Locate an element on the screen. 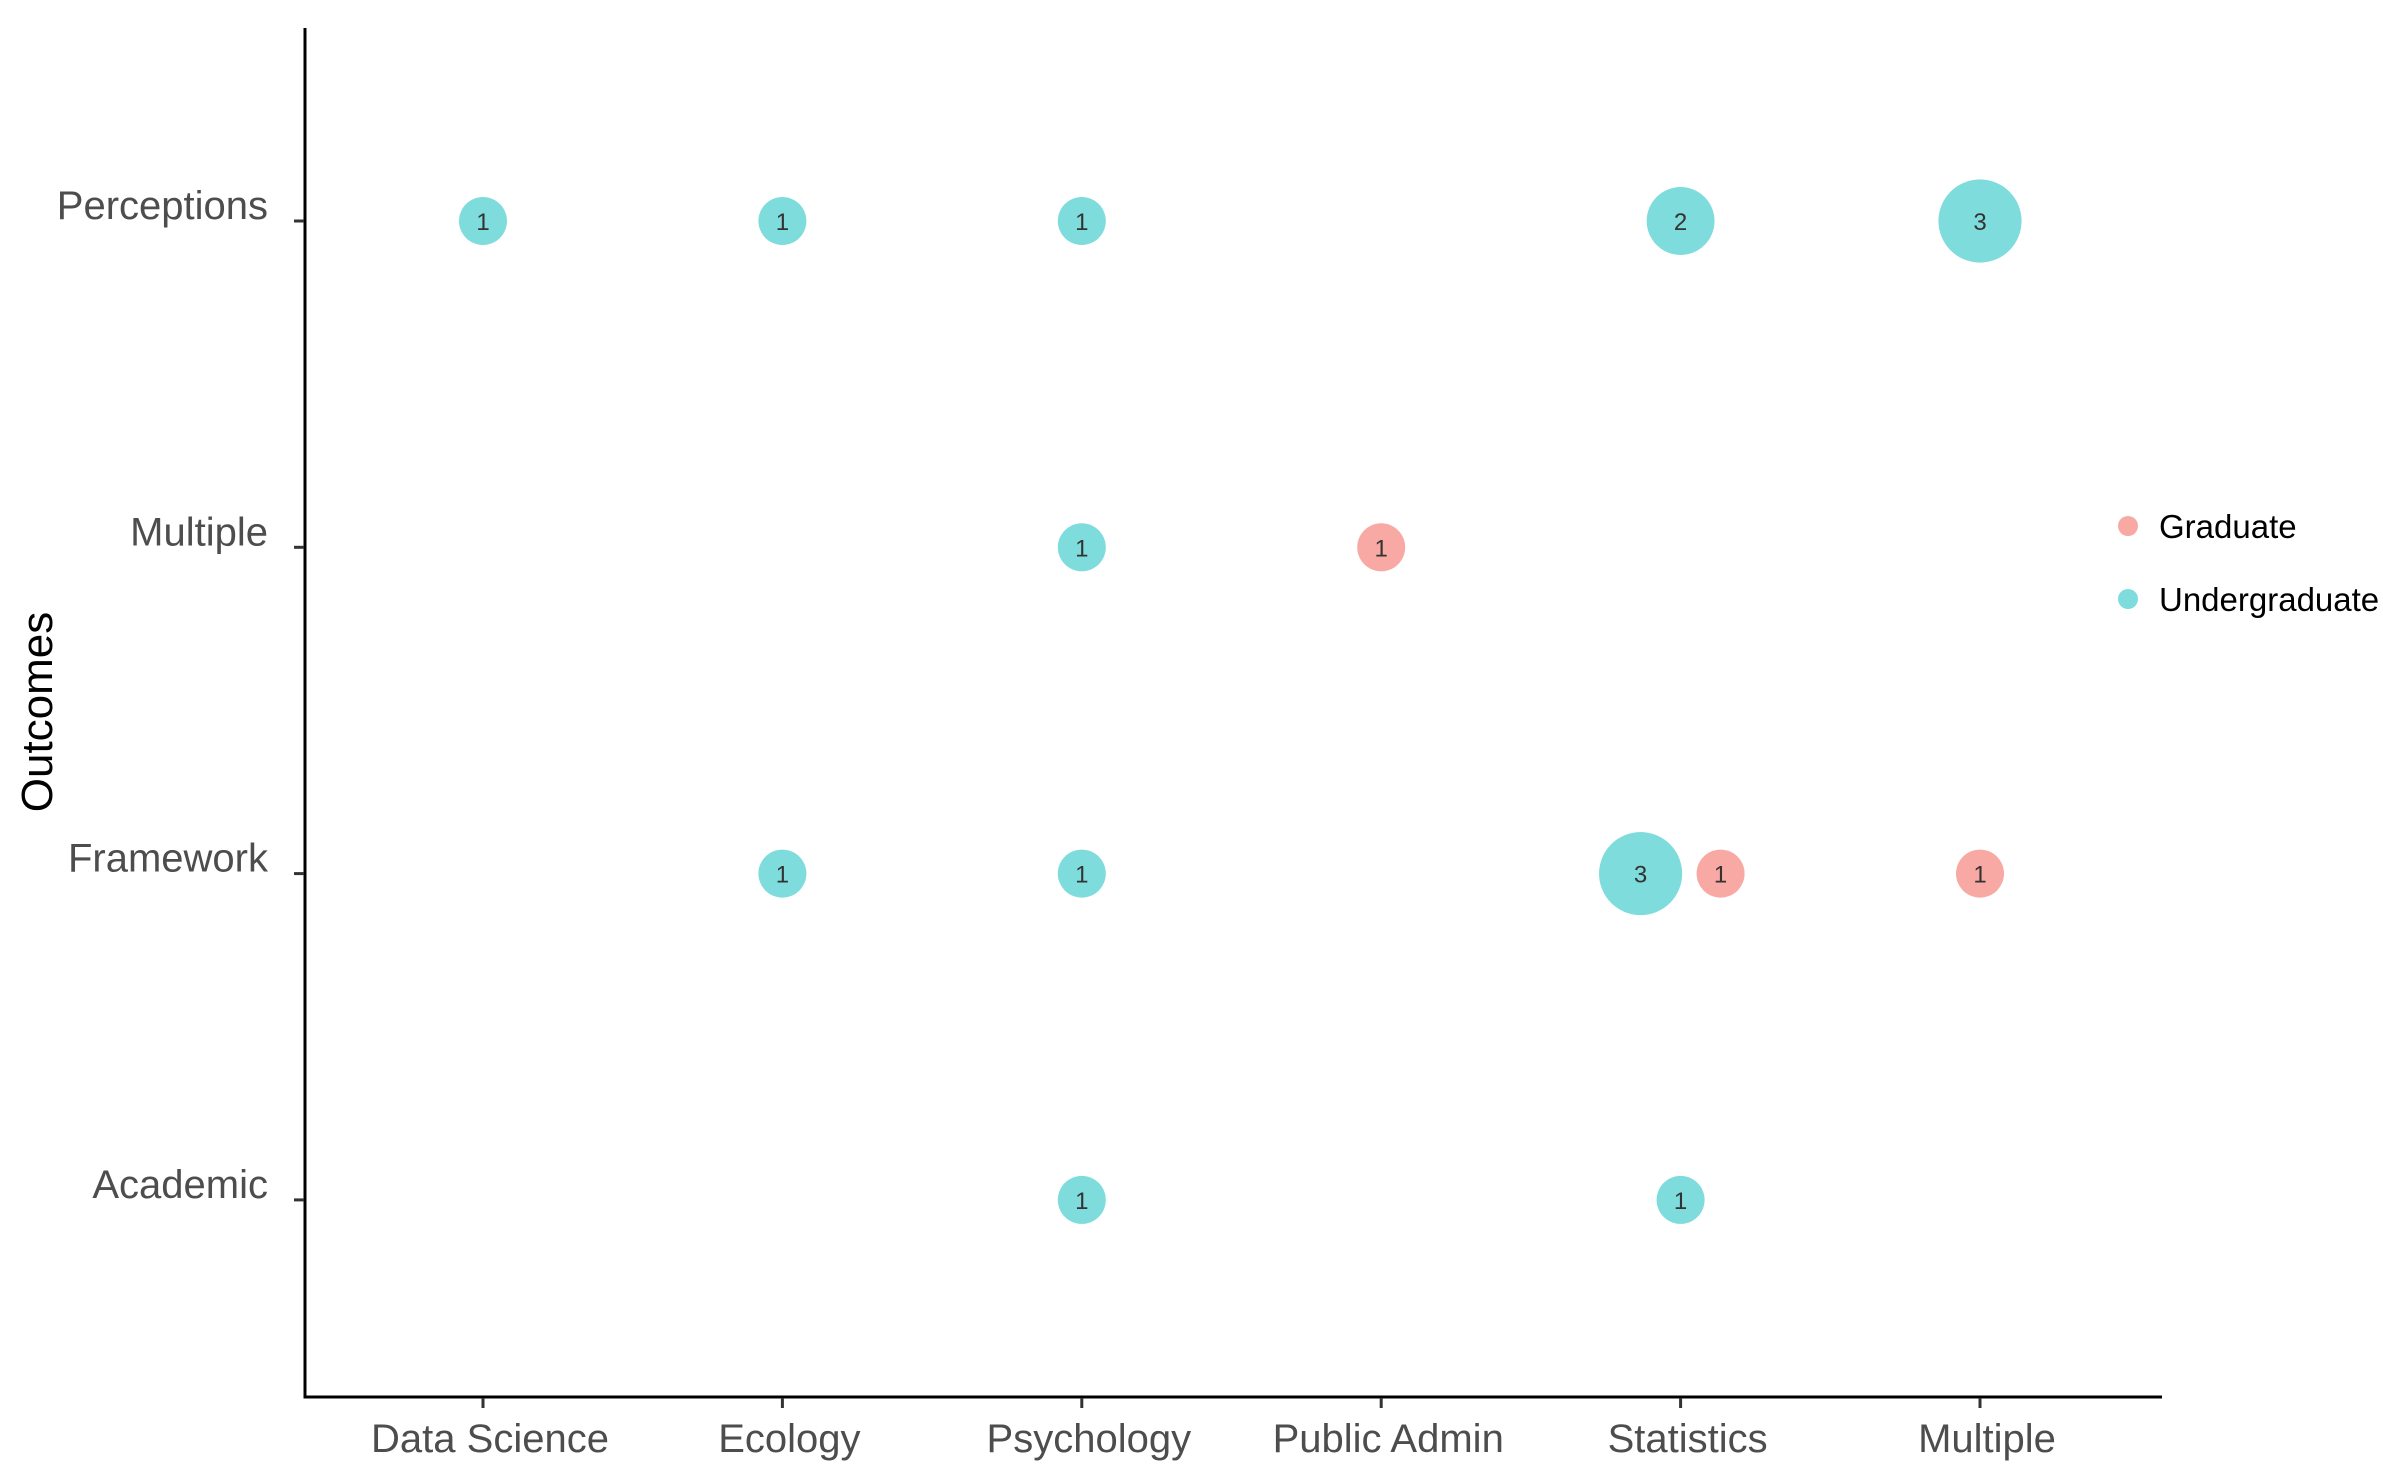  x-tick-label-multiple: Multiple is located at coordinates (1987, 1439).